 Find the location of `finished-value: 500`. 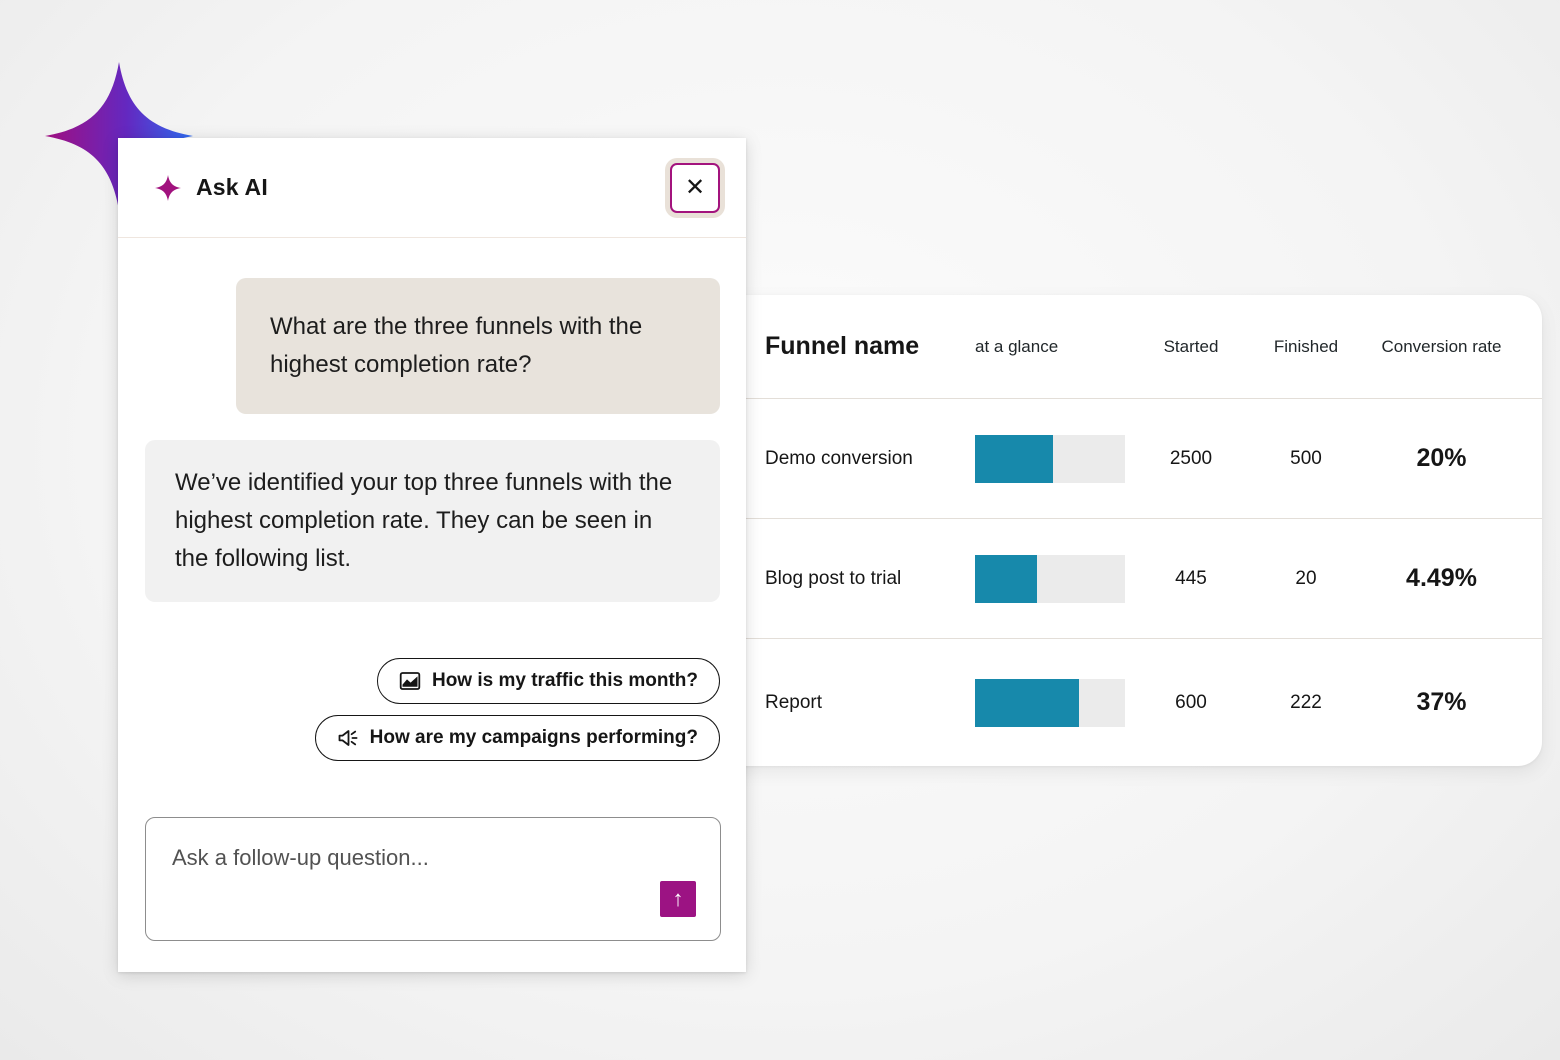

finished-value: 500 is located at coordinates (1306, 458).